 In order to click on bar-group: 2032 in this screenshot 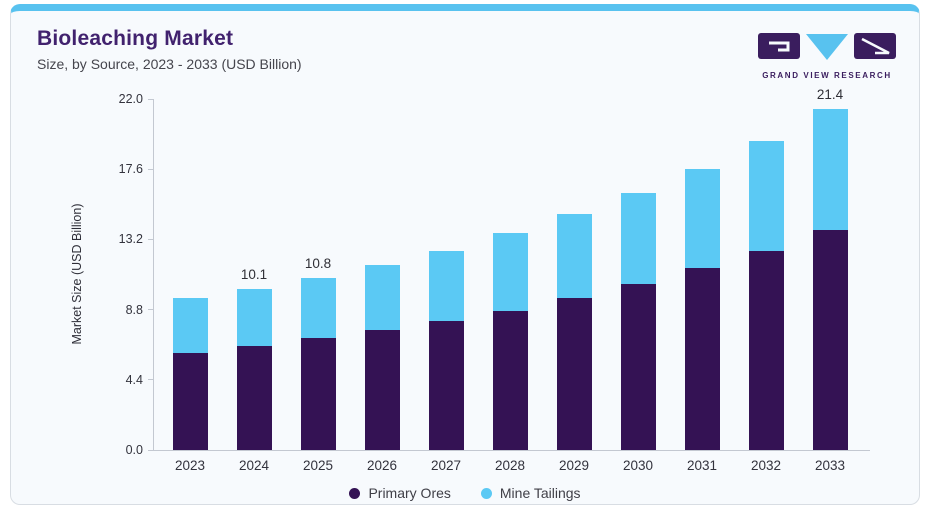, I will do `click(766, 286)`.